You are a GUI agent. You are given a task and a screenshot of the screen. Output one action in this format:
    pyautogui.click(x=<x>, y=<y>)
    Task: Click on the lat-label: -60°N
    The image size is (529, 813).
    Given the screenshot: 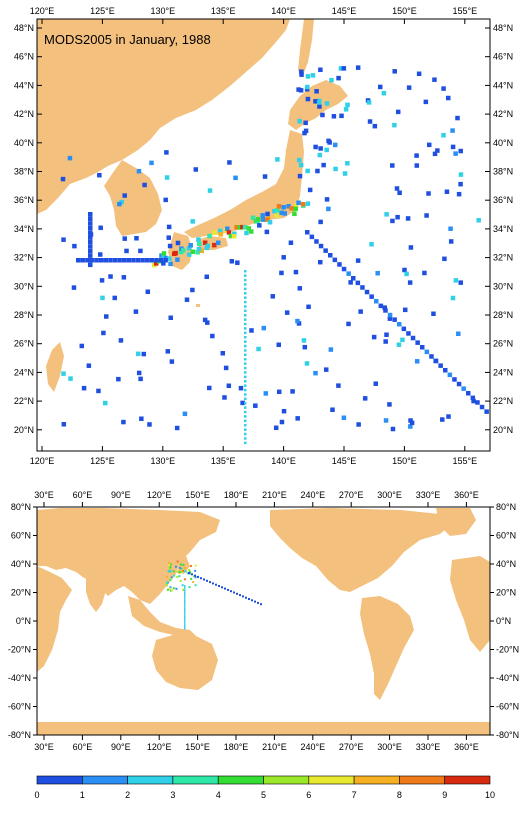 What is the action you would take?
    pyautogui.click(x=19, y=707)
    